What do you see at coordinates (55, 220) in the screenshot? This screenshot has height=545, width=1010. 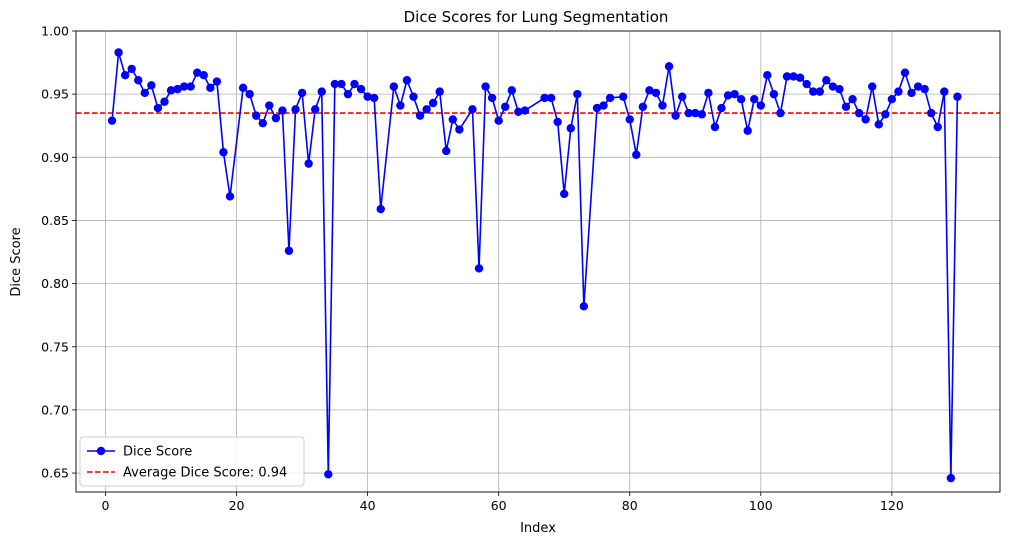 I see `y-tick-label: 0.85` at bounding box center [55, 220].